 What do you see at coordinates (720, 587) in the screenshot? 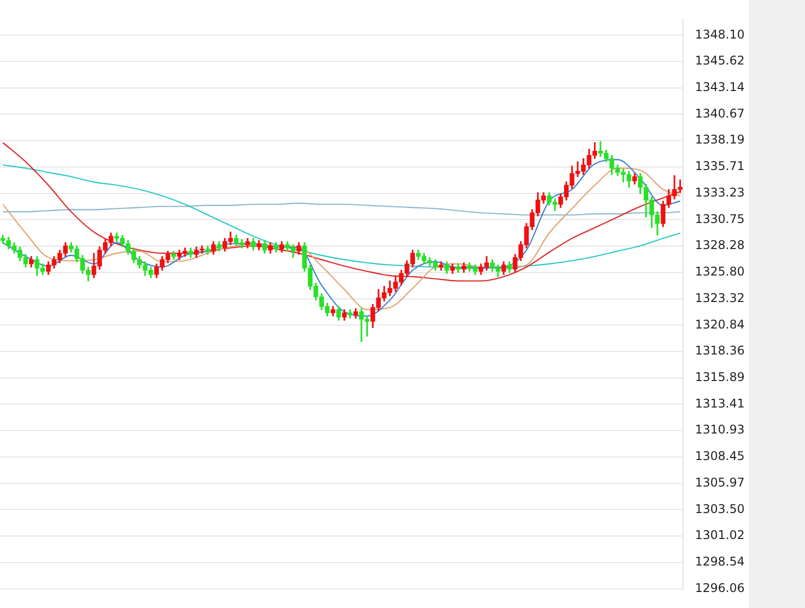
I see `y-tick-label: 1296.06` at bounding box center [720, 587].